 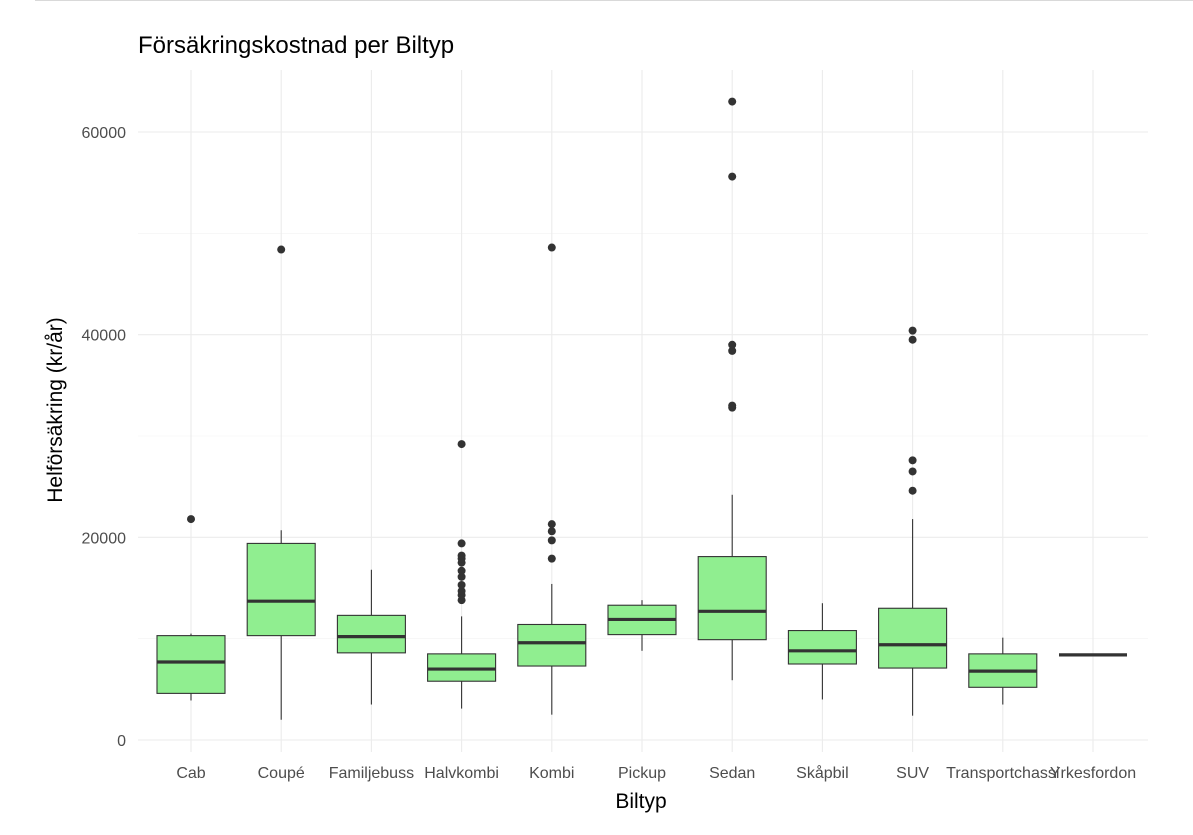 I want to click on box-skåpbil, so click(x=822, y=651).